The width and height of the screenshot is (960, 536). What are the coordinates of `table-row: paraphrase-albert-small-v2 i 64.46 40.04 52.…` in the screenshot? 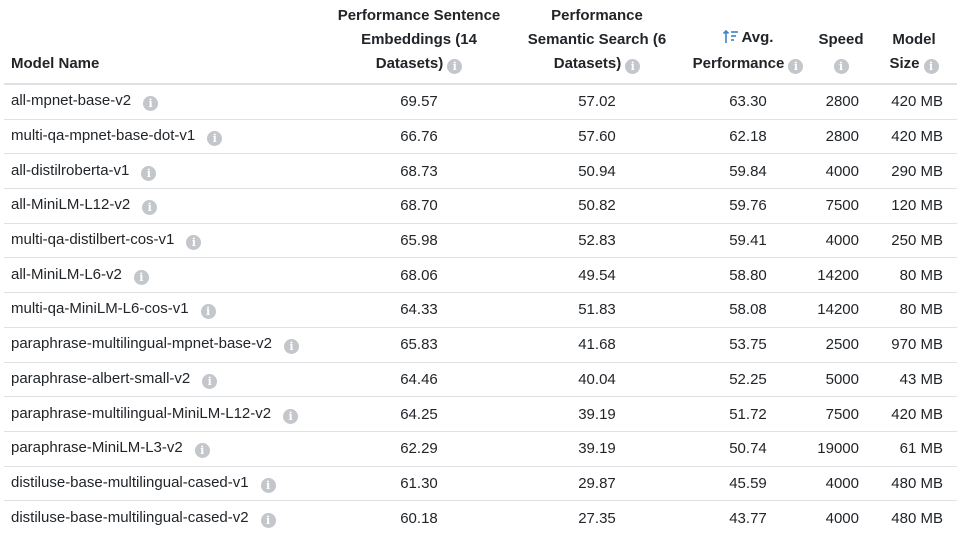 It's located at (480, 380).